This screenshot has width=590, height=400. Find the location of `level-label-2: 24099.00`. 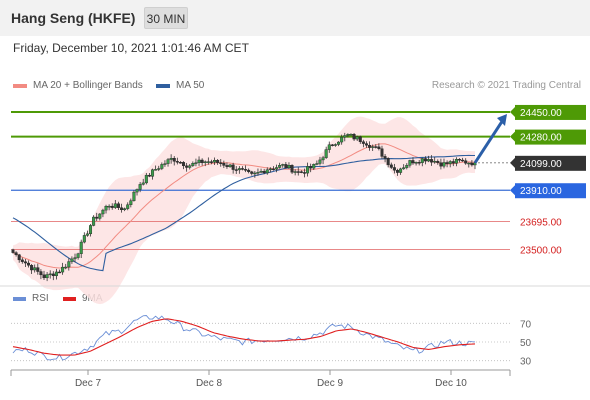

level-label-2: 24099.00 is located at coordinates (548, 163).